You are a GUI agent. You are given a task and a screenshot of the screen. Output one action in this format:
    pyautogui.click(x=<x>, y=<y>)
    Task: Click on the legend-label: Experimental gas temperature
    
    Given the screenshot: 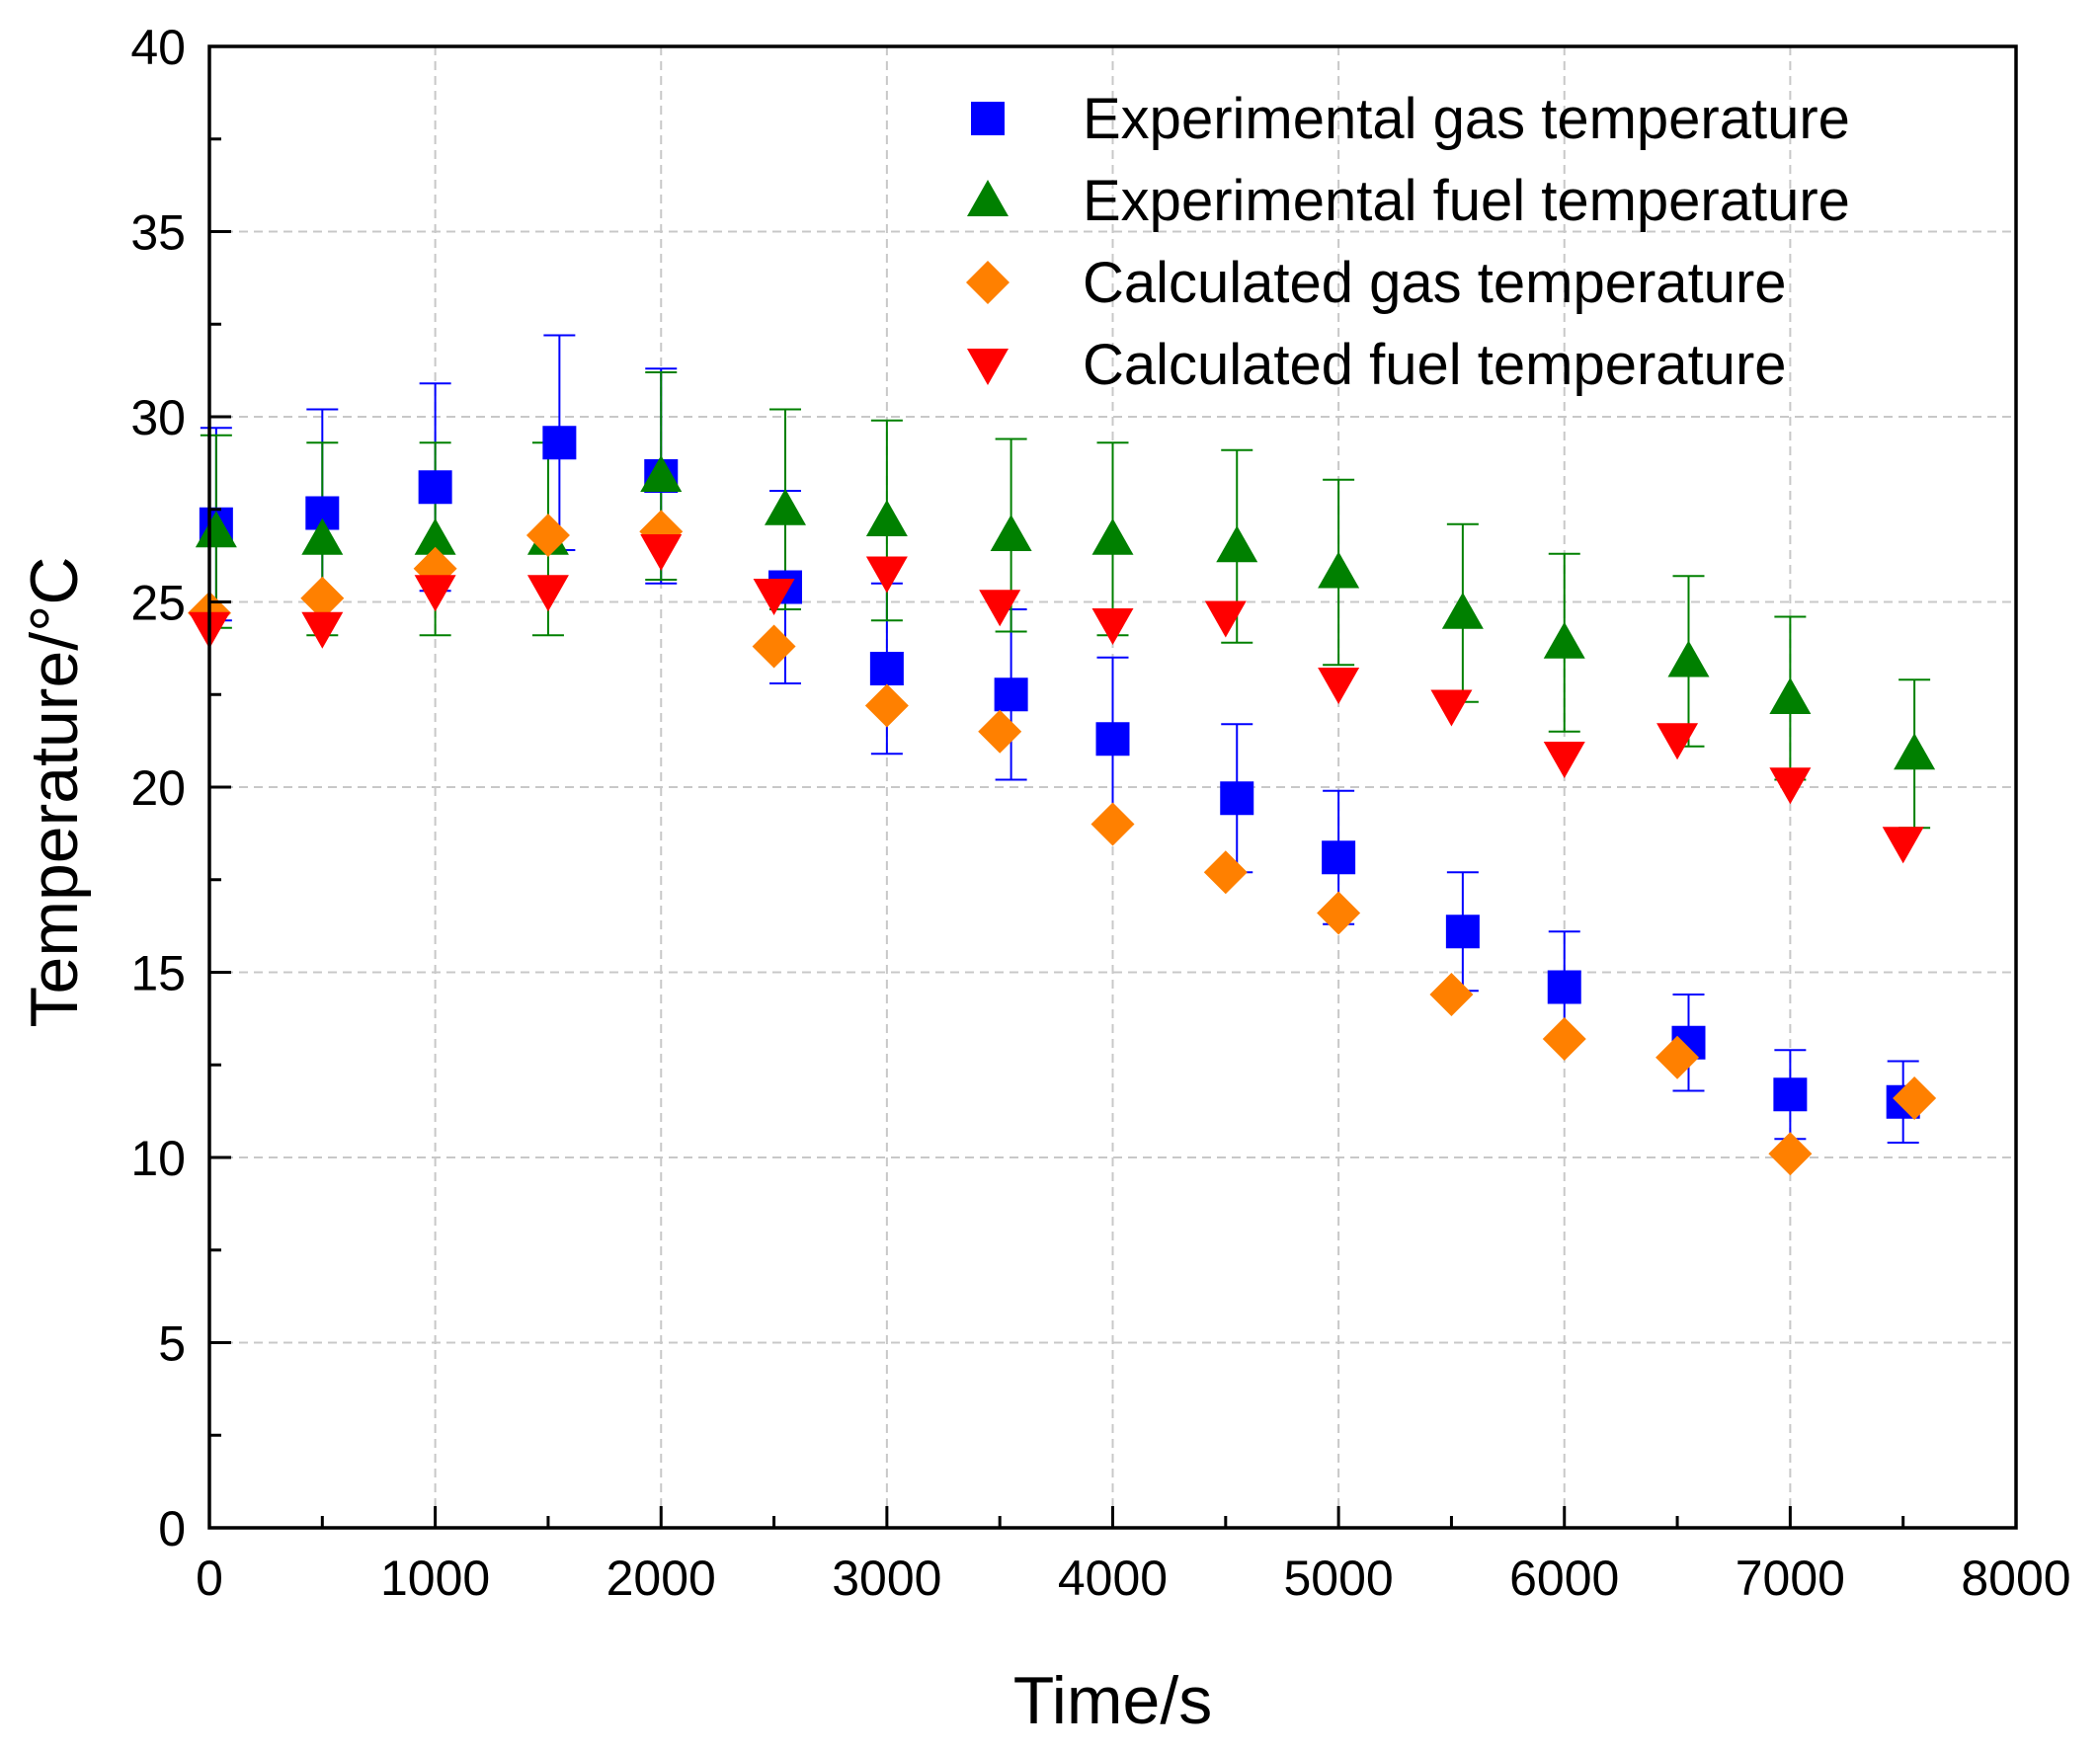 What is the action you would take?
    pyautogui.click(x=1466, y=119)
    